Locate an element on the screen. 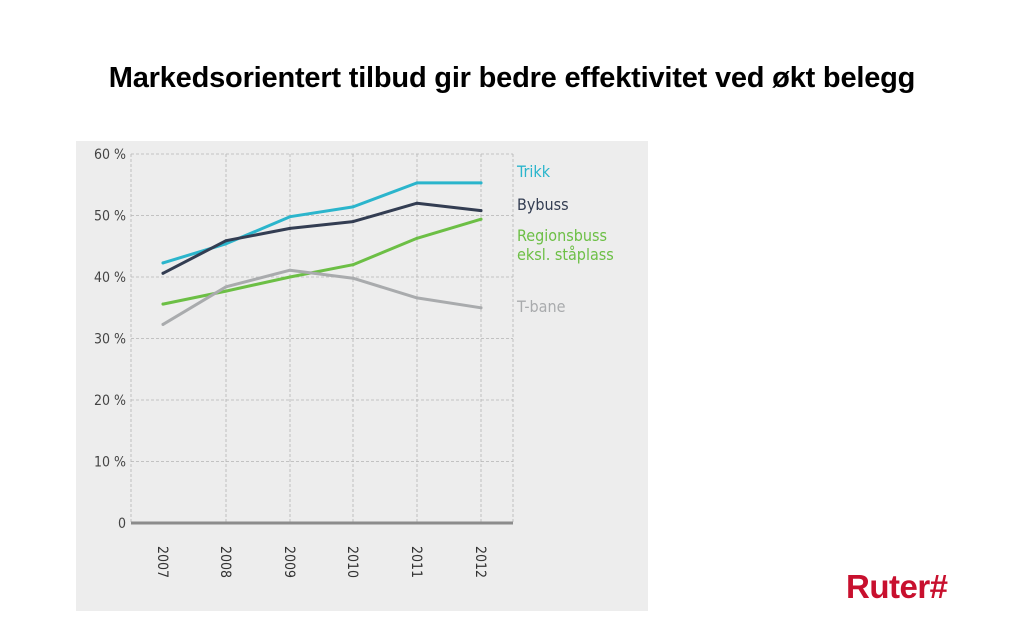 The image size is (1024, 640). series-label: Trikk is located at coordinates (533, 171).